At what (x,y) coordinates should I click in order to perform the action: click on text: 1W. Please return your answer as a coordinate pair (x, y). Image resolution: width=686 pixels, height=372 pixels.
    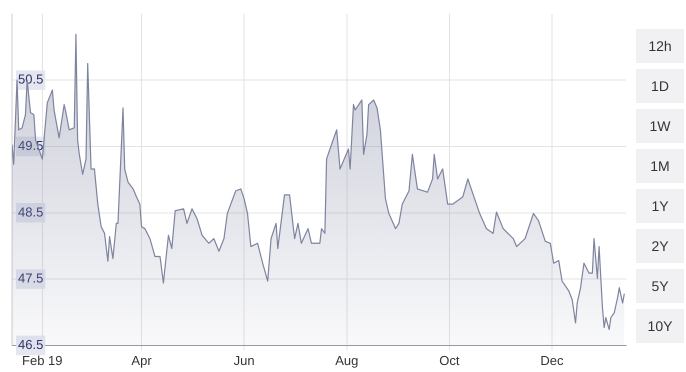
    Looking at the image, I should click on (660, 126).